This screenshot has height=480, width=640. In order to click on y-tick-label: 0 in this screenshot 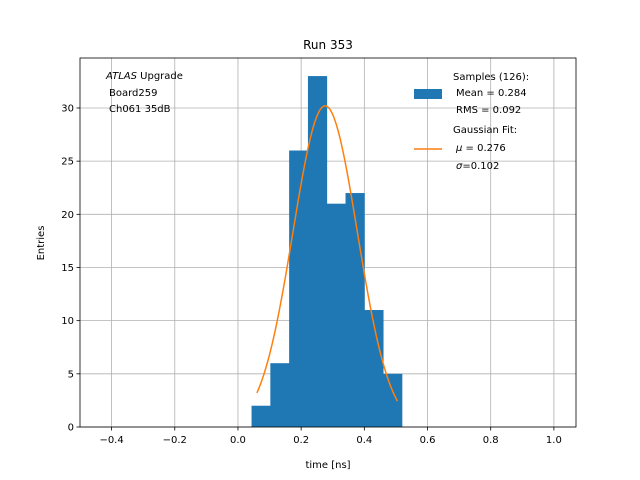, I will do `click(71, 428)`.